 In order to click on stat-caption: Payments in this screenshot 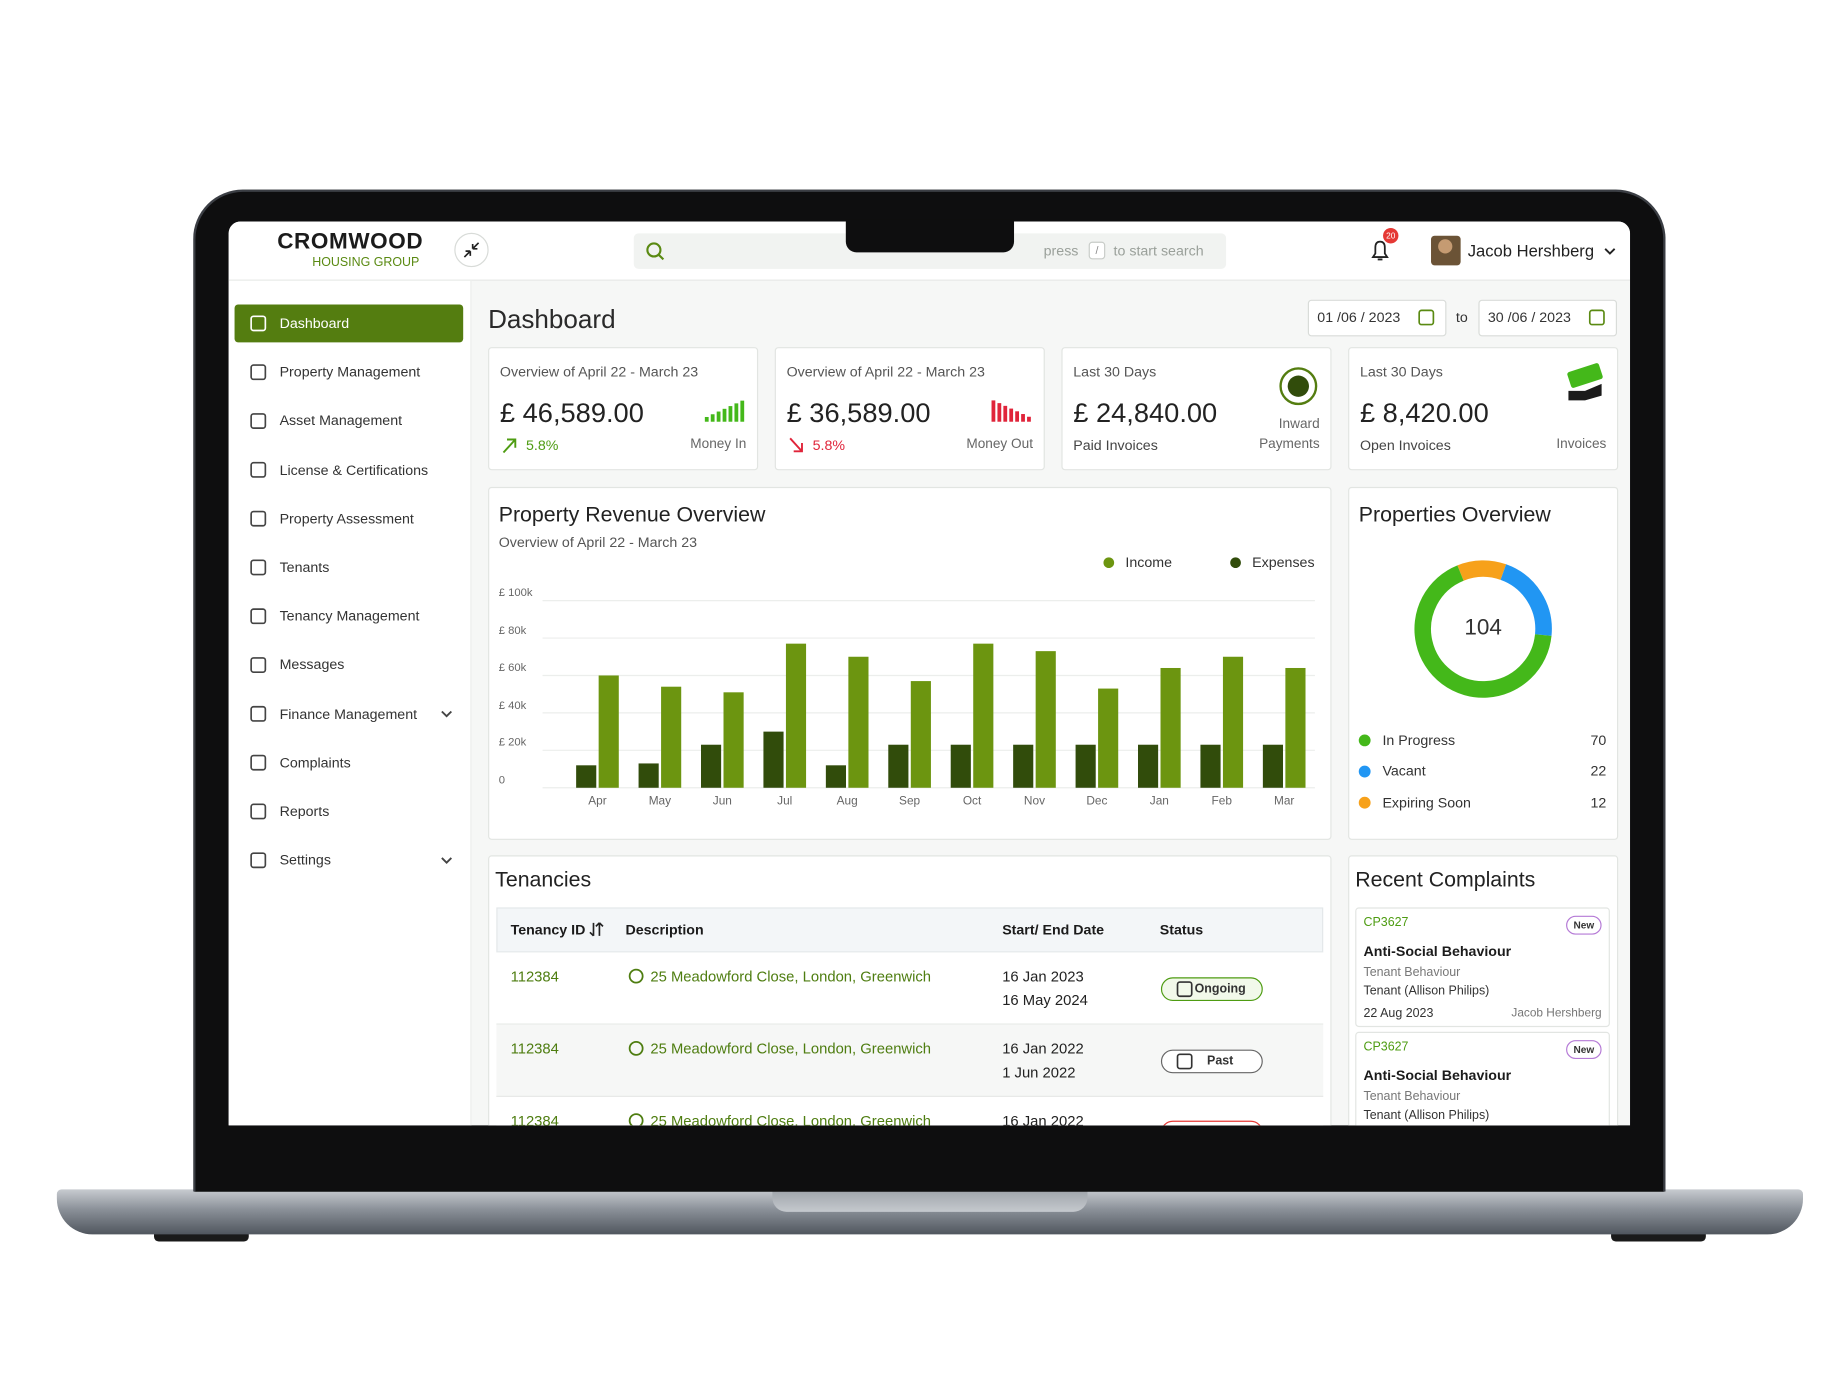, I will do `click(1289, 444)`.